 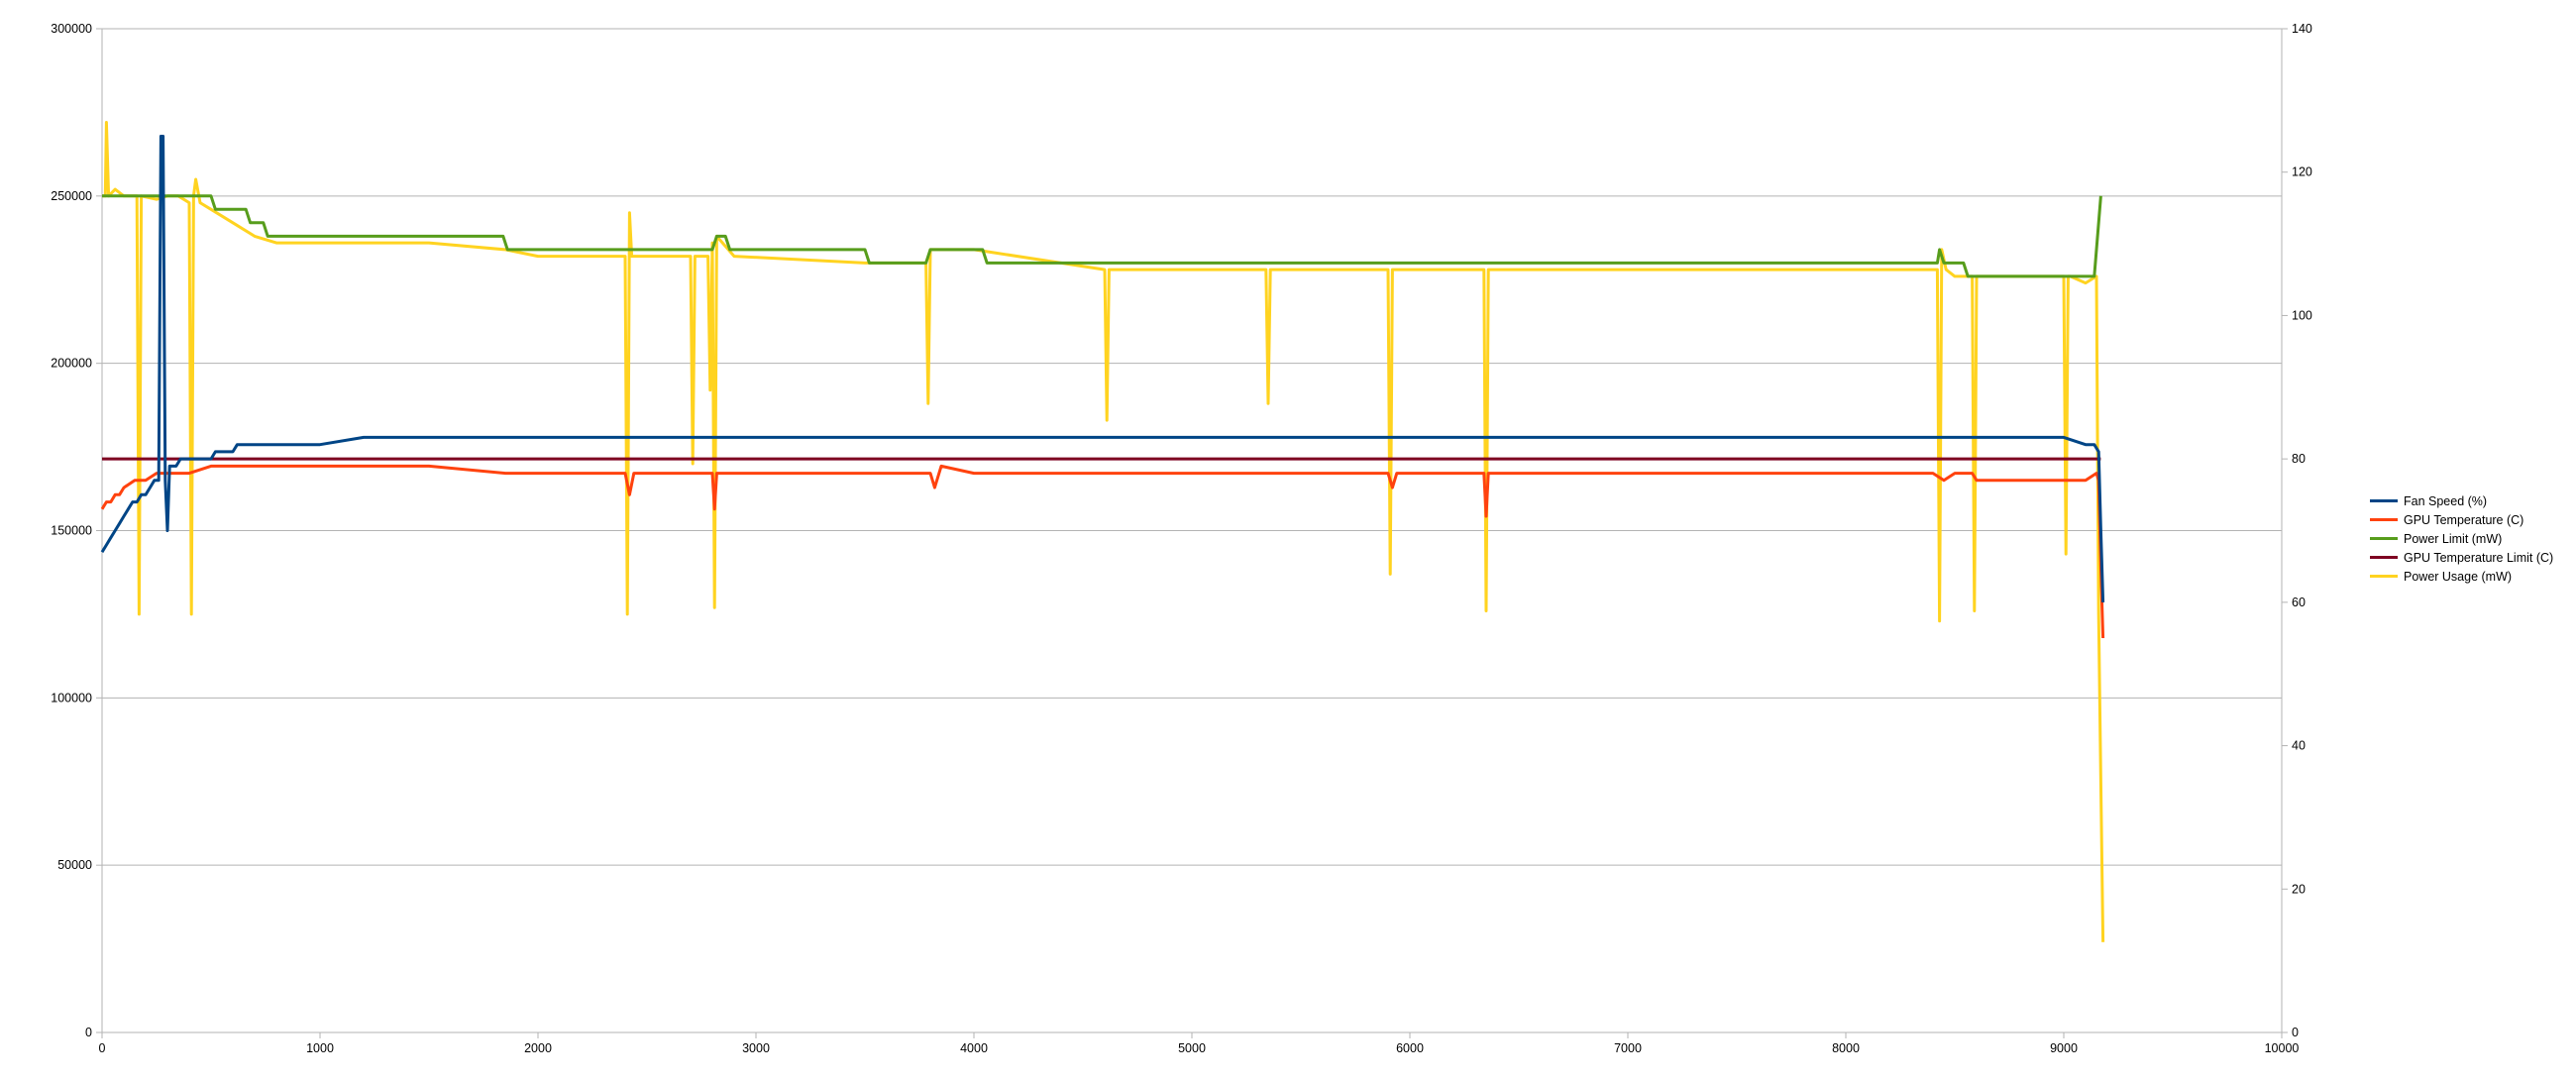 I want to click on legend-item: GPU Temperature (C), so click(x=2461, y=519).